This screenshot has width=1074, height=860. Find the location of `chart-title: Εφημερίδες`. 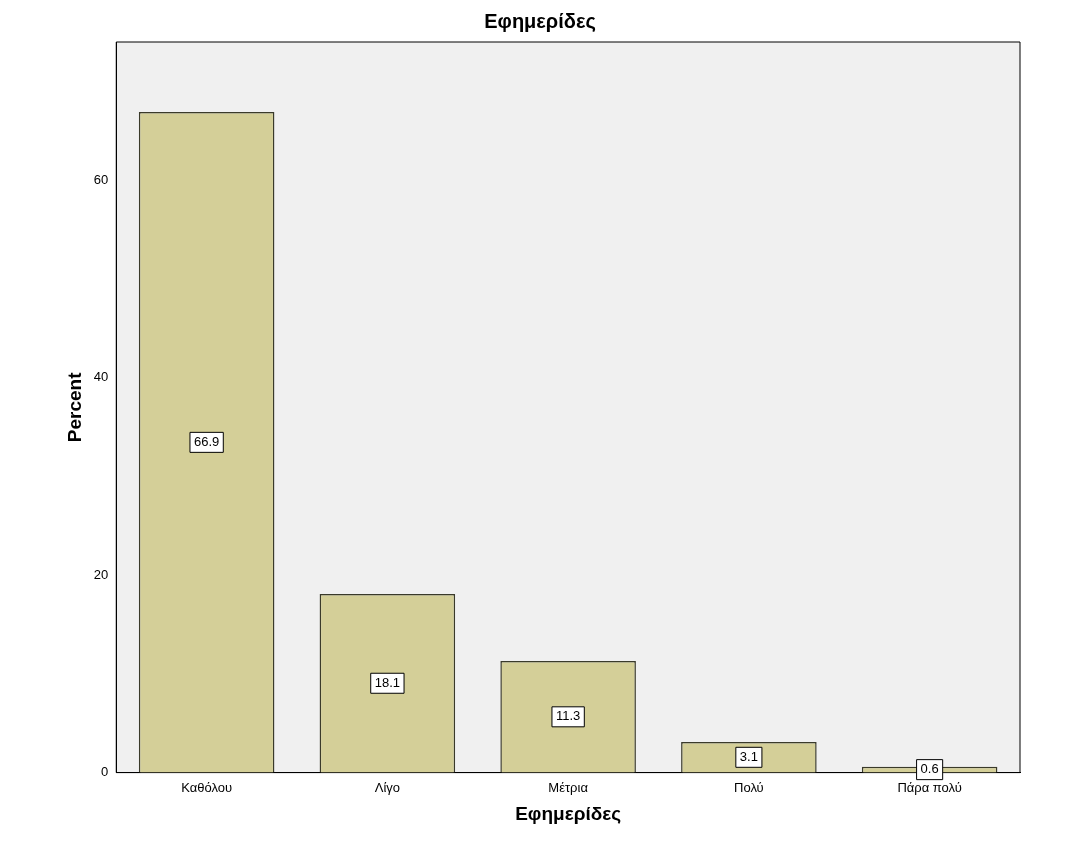

chart-title: Εφημερίδες is located at coordinates (540, 20).